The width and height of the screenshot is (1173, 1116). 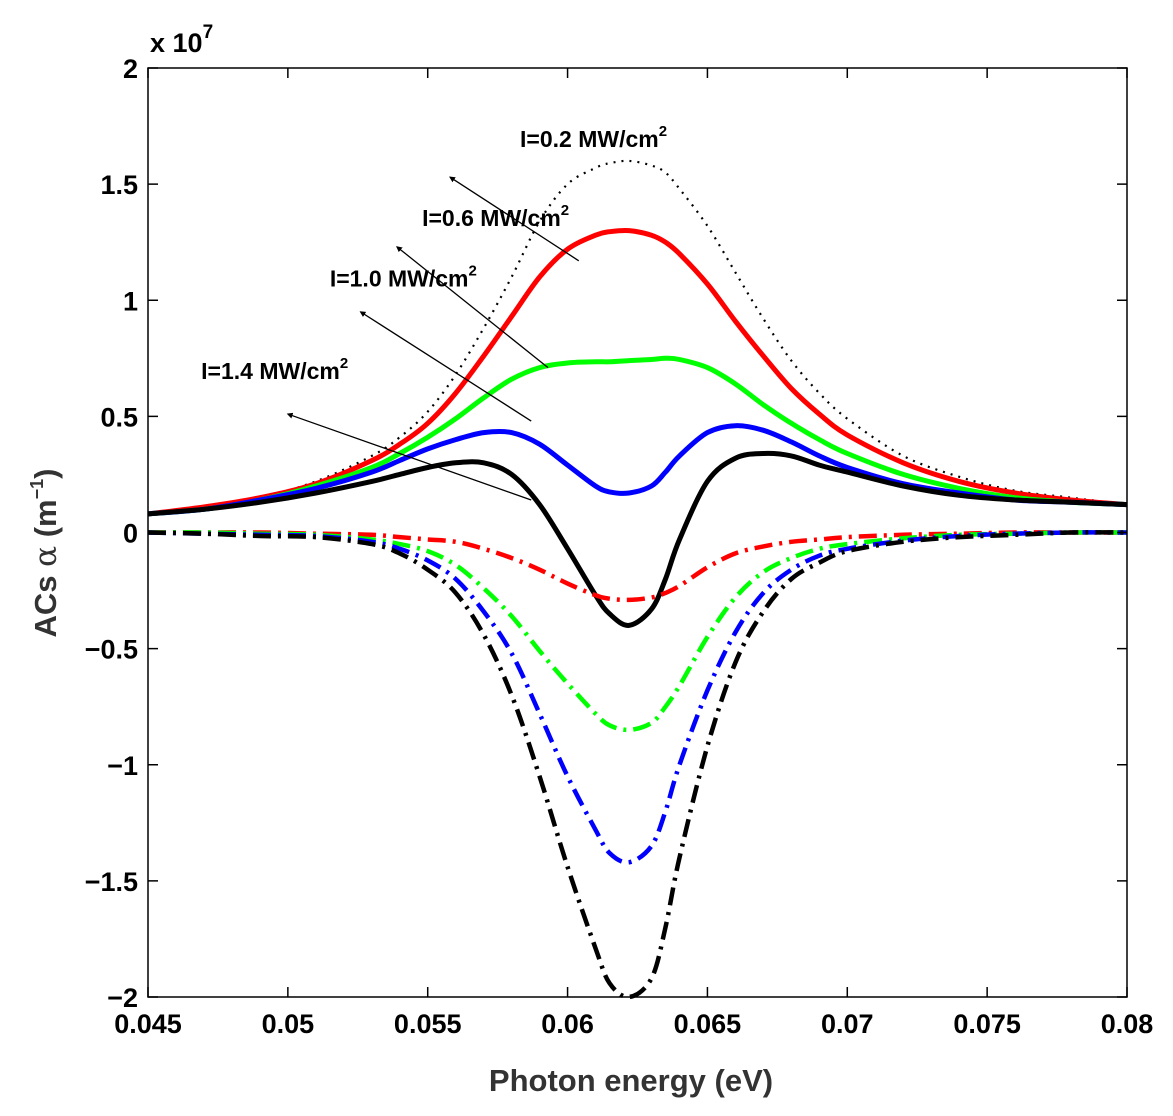 What do you see at coordinates (181, 40) in the screenshot?
I see `y-axis-multiplier: x 107` at bounding box center [181, 40].